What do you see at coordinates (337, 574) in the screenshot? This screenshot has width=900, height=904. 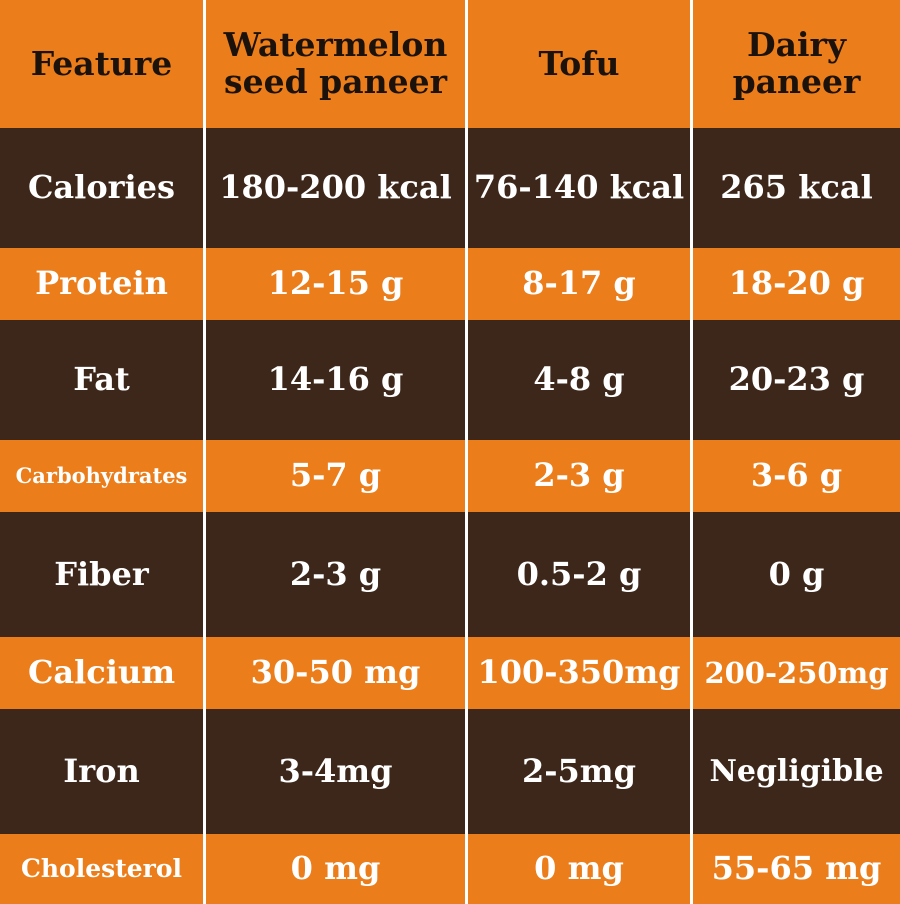 I see `watermelon-value: 2-3 g` at bounding box center [337, 574].